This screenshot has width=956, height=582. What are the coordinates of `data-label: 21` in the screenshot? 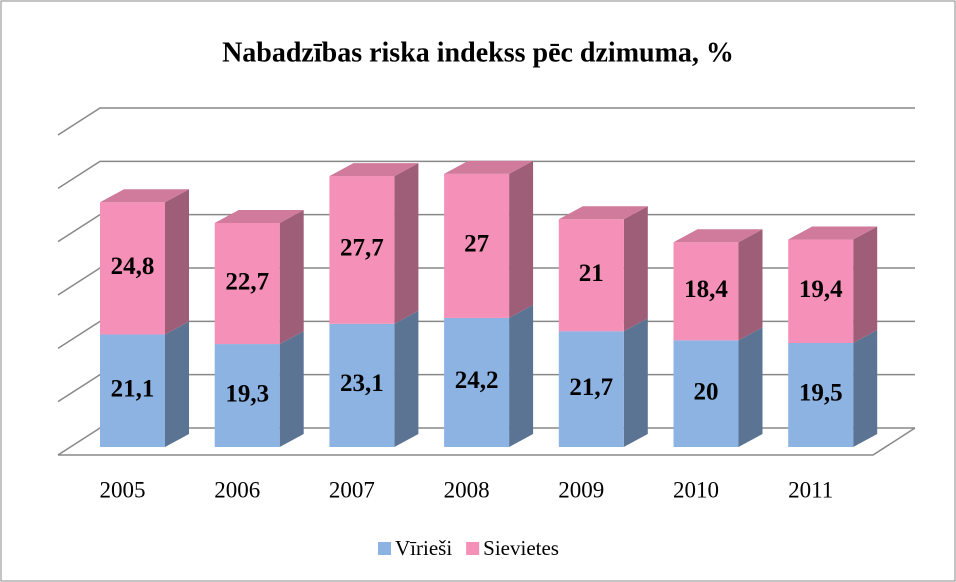 It's located at (591, 273).